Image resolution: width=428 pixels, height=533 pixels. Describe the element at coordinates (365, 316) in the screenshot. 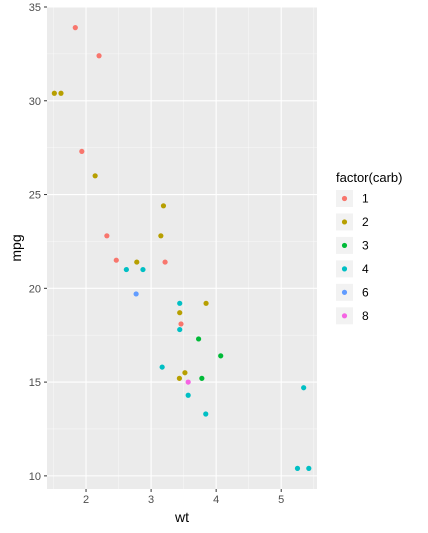

I see `legend-label-8: 8` at that location.